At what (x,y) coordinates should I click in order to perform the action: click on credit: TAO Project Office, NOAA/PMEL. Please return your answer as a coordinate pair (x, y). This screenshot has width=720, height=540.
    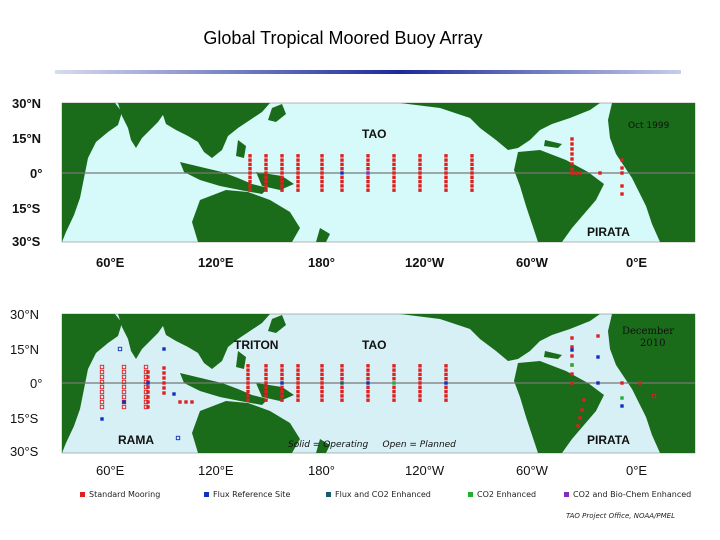
    Looking at the image, I should click on (620, 516).